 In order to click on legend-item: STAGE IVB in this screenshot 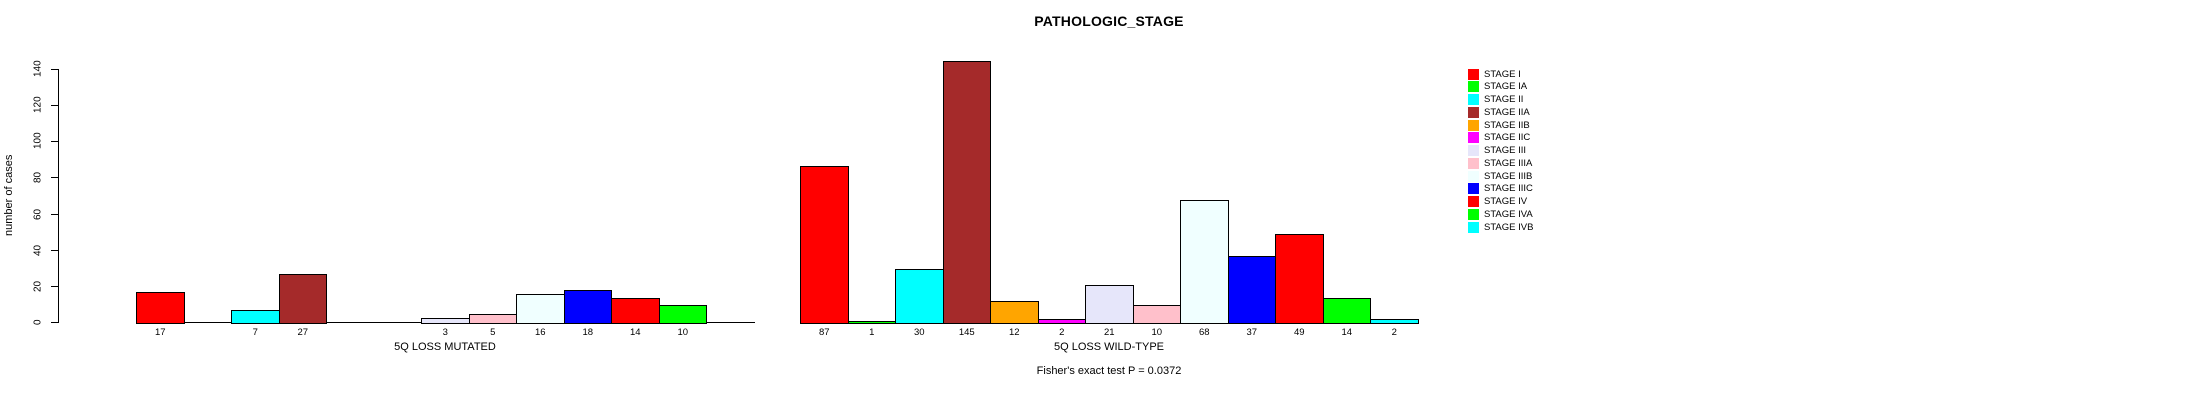, I will do `click(1500, 227)`.